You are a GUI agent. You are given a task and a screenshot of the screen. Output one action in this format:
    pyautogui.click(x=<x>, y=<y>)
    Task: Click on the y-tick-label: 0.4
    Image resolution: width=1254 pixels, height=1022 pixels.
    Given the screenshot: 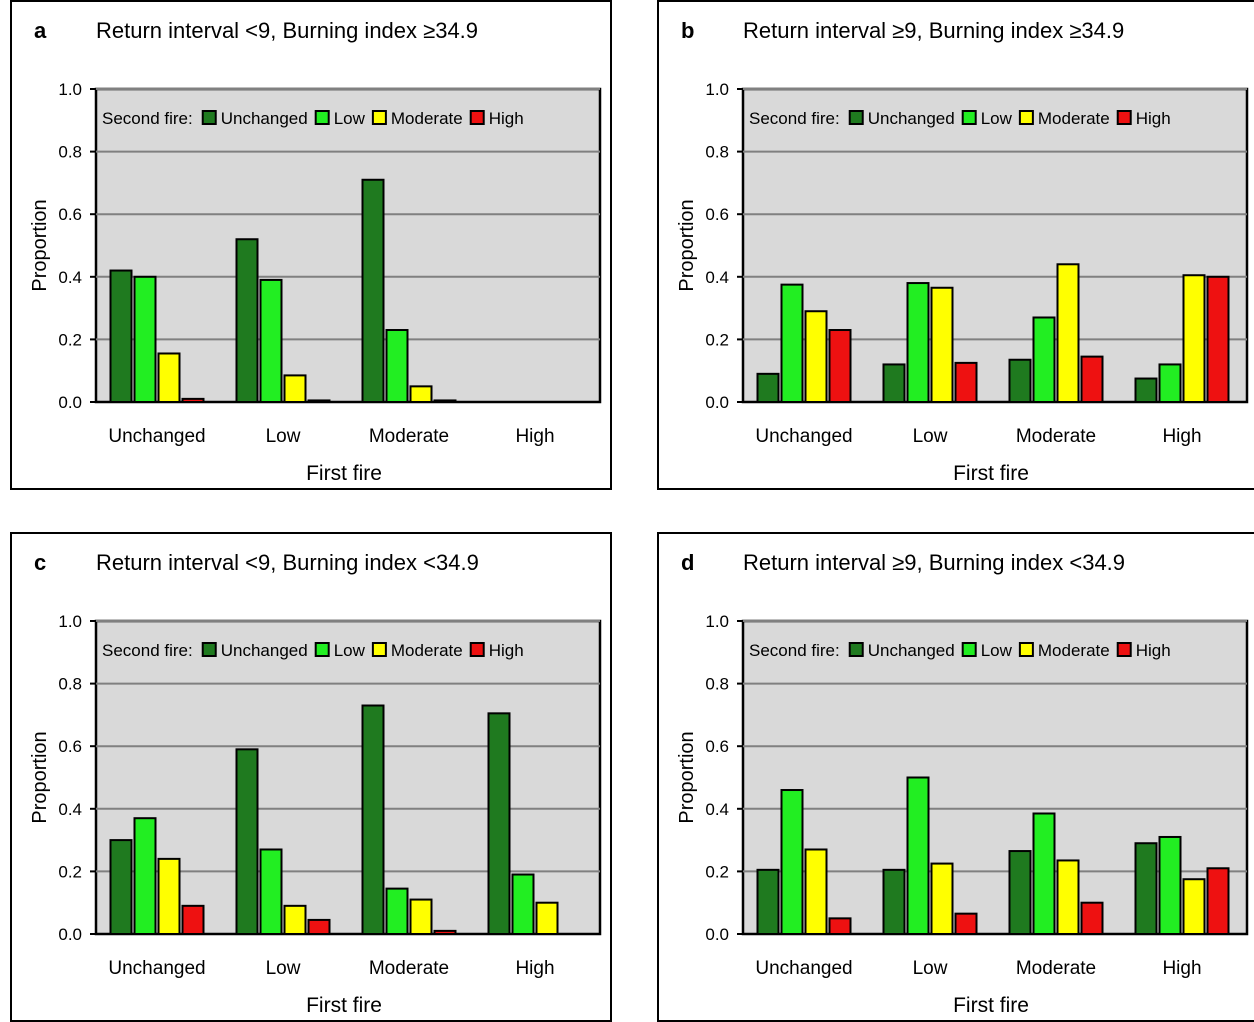 What is the action you would take?
    pyautogui.click(x=717, y=277)
    